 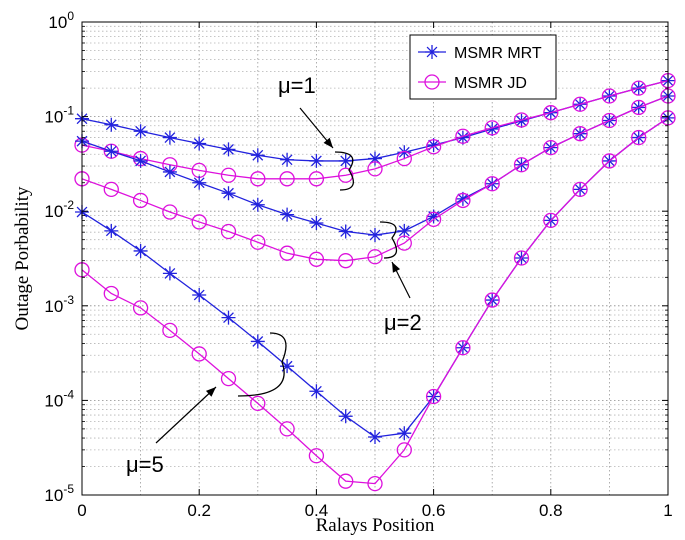 I want to click on y-tick-label: 10⁻⁴, so click(x=59, y=398).